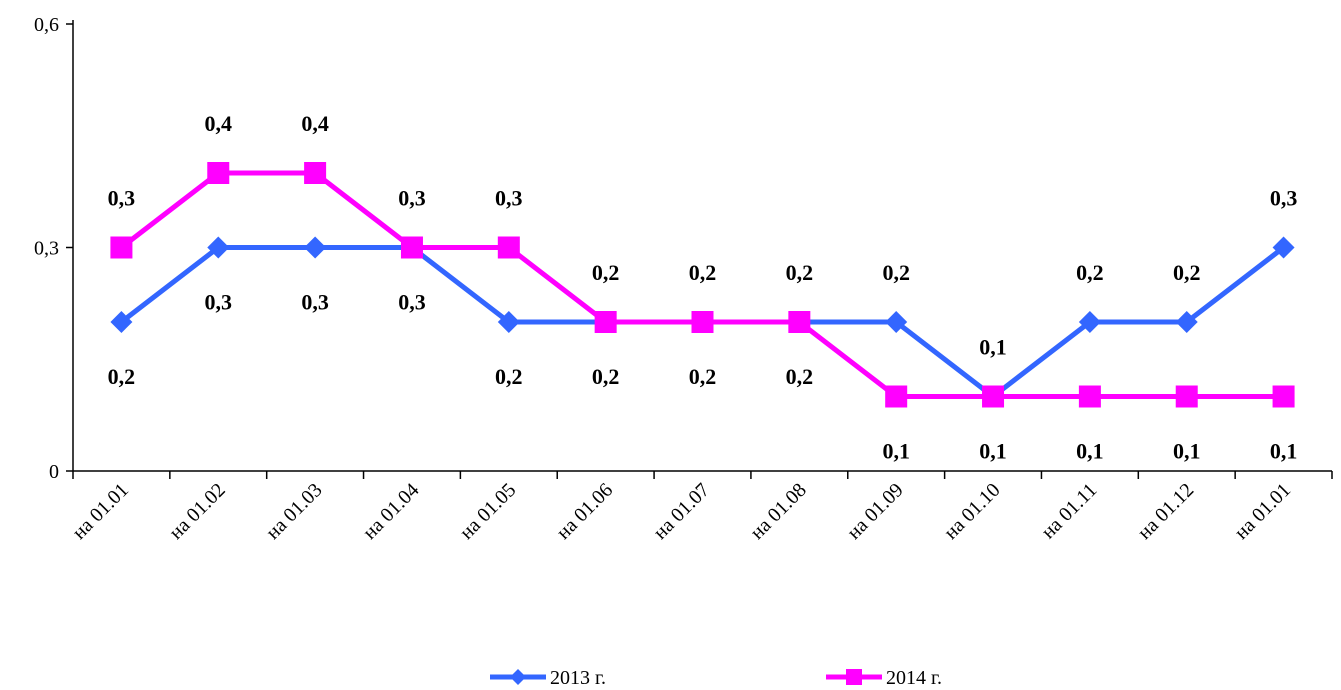  I want to click on x-tick-label: на 01.08, so click(778, 511).